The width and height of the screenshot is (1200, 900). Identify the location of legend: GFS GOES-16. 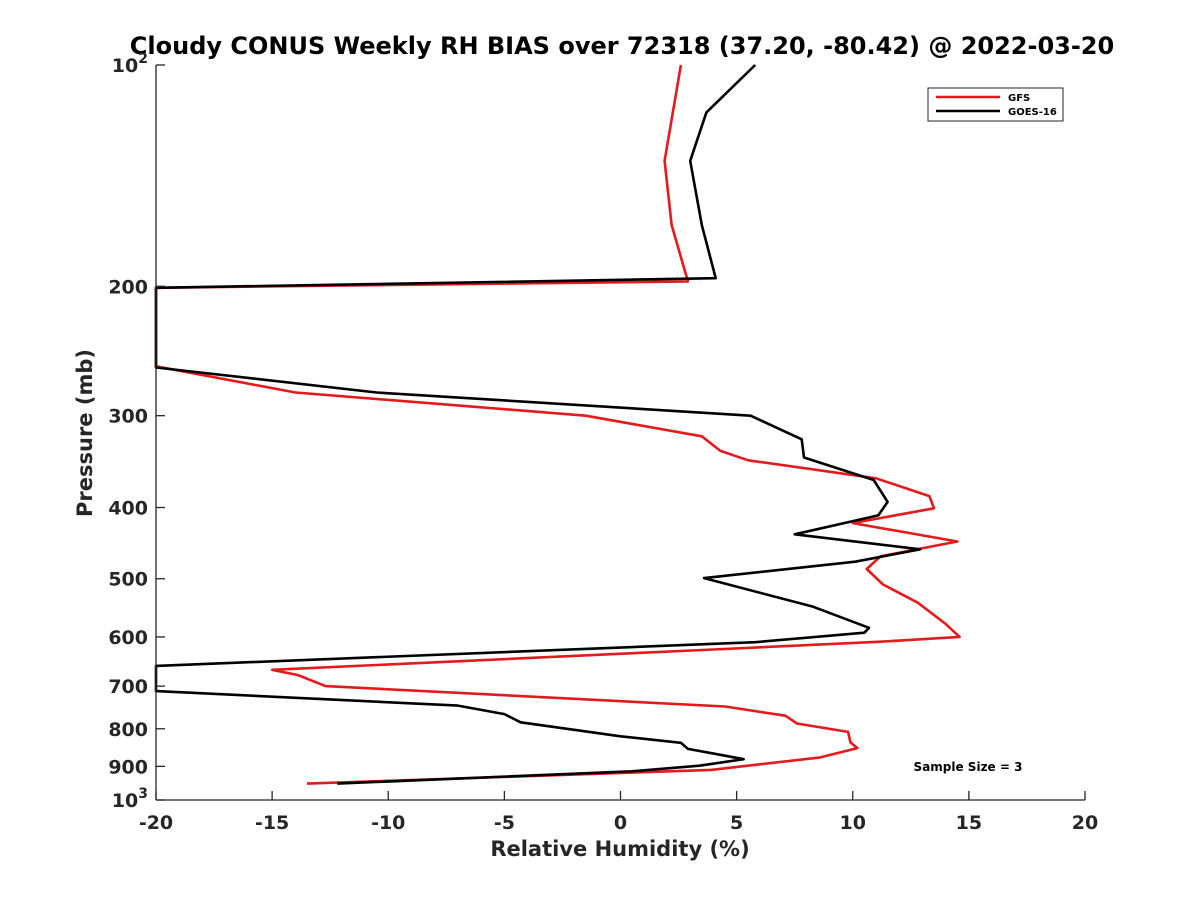
(995, 104).